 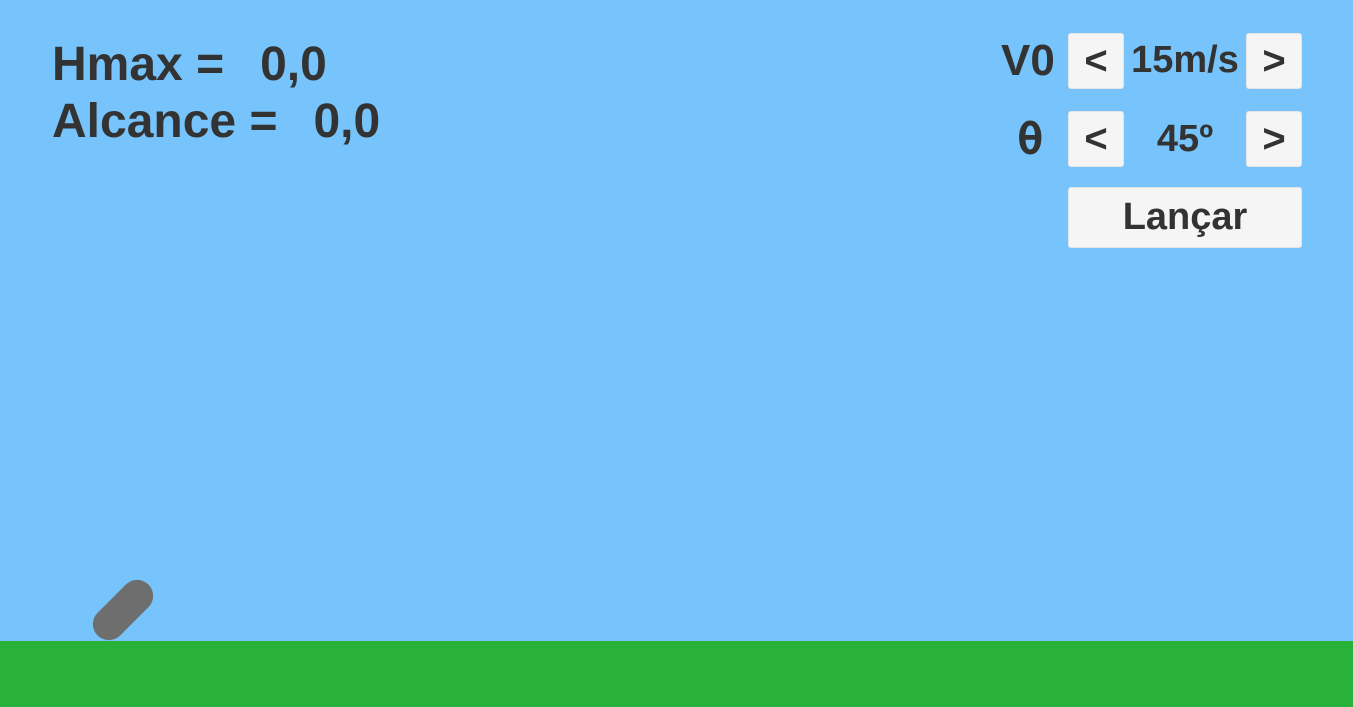 What do you see at coordinates (676, 674) in the screenshot?
I see `ground` at bounding box center [676, 674].